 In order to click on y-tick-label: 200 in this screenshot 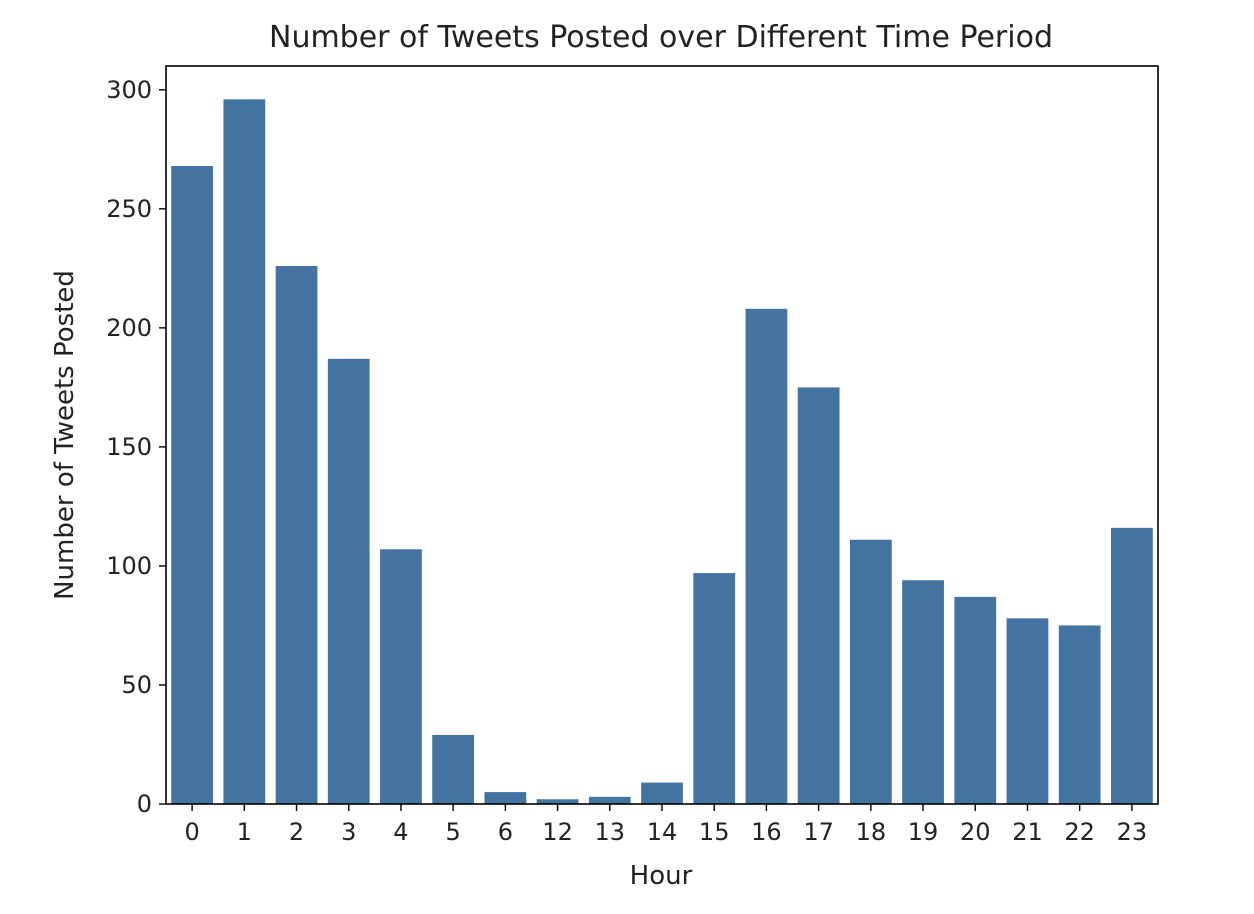, I will do `click(129, 328)`.